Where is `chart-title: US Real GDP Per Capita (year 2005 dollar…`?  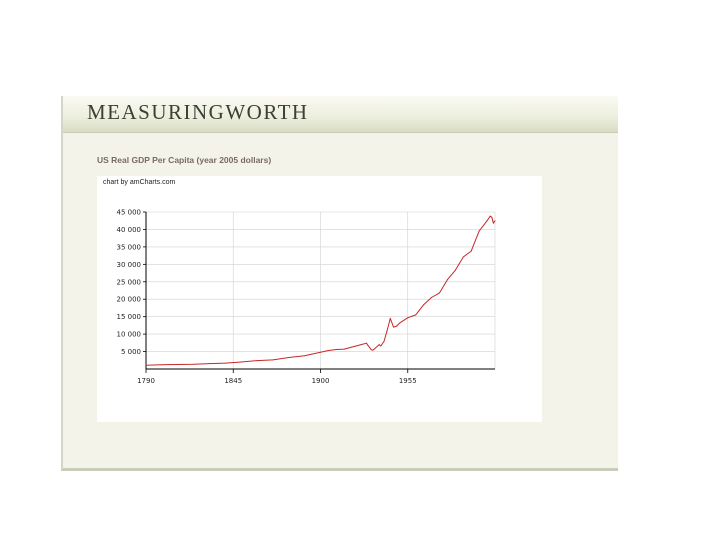 chart-title: US Real GDP Per Capita (year 2005 dollar… is located at coordinates (184, 160).